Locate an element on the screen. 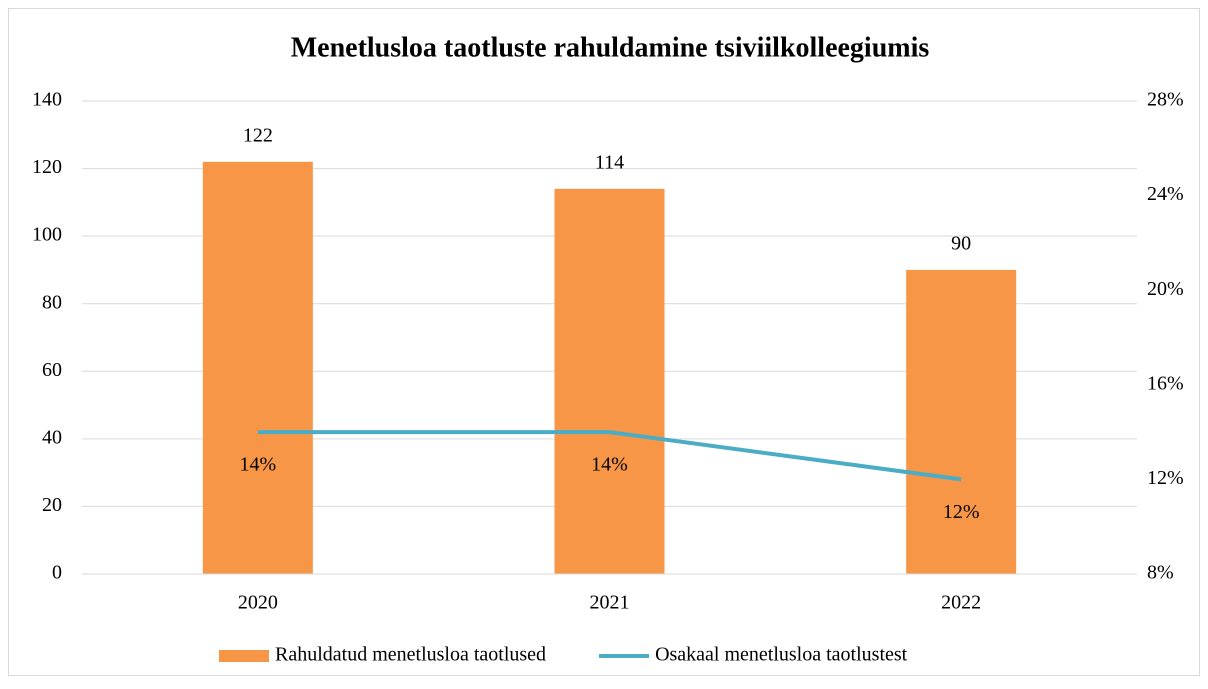 This screenshot has height=689, width=1208. y2-tick-label: 12% is located at coordinates (1165, 478).